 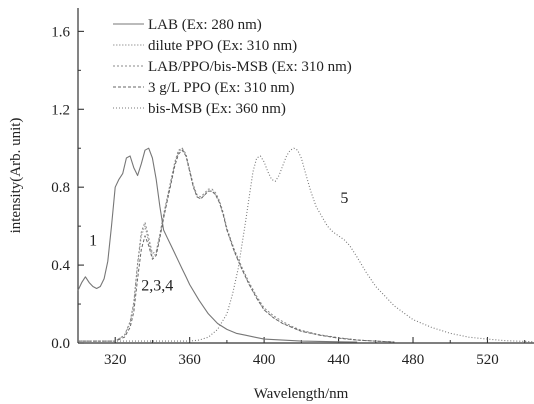 What do you see at coordinates (205, 25) in the screenshot?
I see `legend-label: LAB (Ex: 280 nm)` at bounding box center [205, 25].